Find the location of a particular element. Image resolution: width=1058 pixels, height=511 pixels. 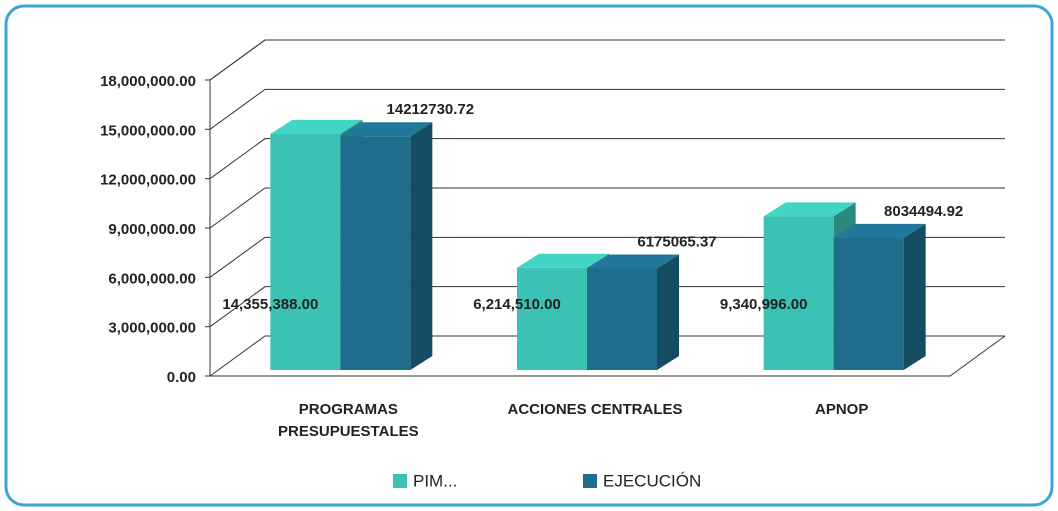

y-tick-label: 6,000,000.00 is located at coordinates (152, 278).